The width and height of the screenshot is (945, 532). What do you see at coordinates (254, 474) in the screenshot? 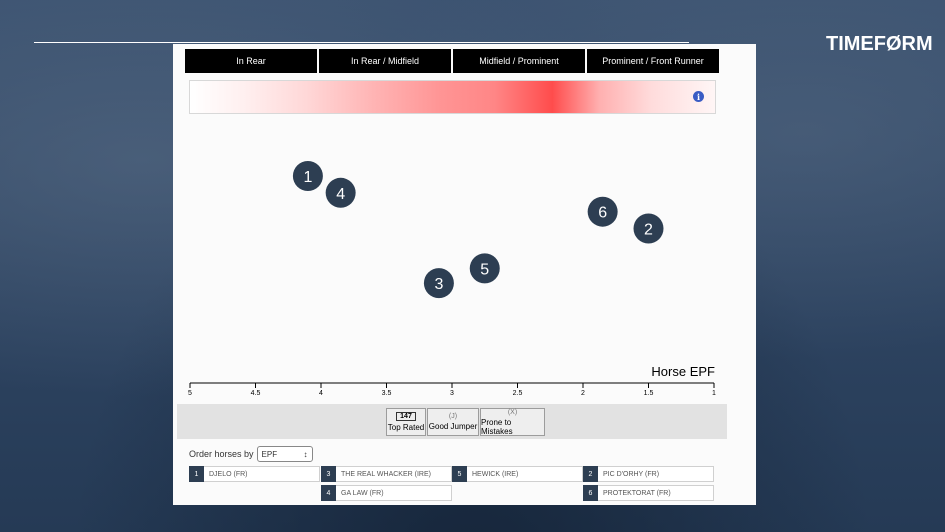
I see `runner-card: 1 DJELO (FR)` at bounding box center [254, 474].